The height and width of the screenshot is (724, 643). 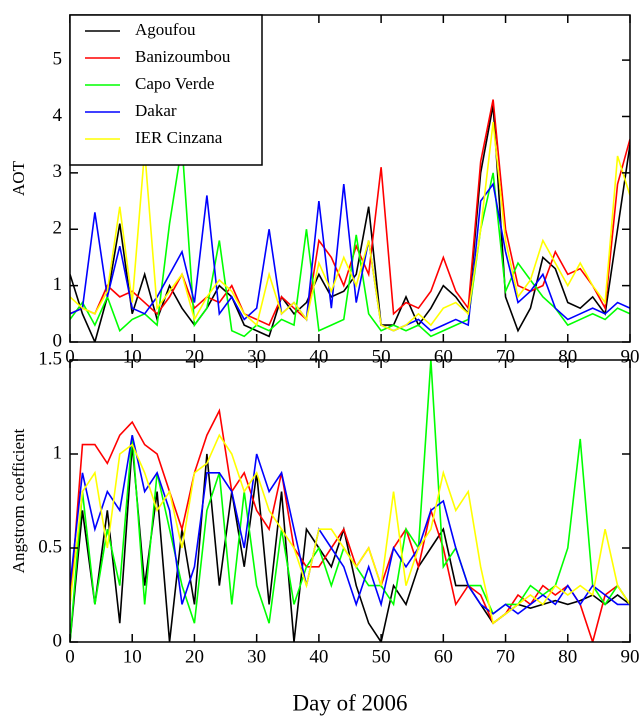 I want to click on legend-label: Banizoumbou, so click(x=183, y=56).